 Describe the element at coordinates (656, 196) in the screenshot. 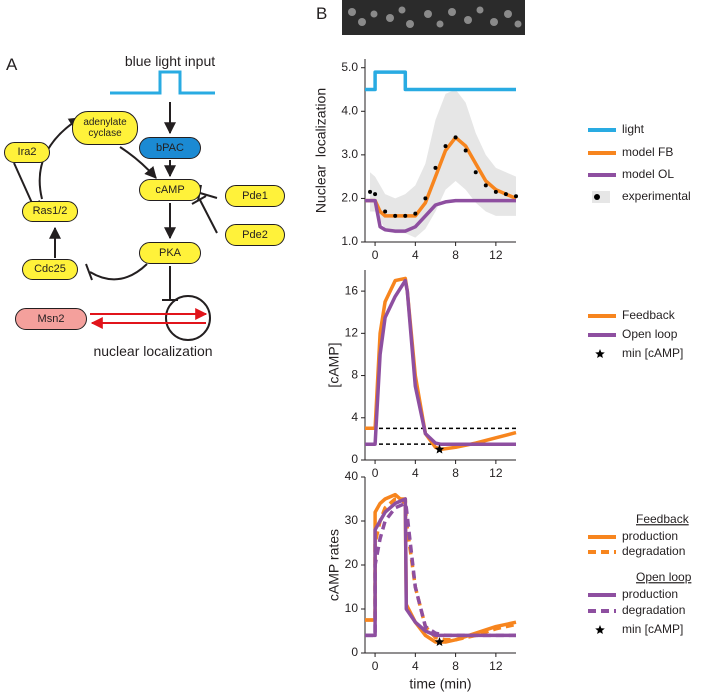

I see `legend-label: experimental` at that location.